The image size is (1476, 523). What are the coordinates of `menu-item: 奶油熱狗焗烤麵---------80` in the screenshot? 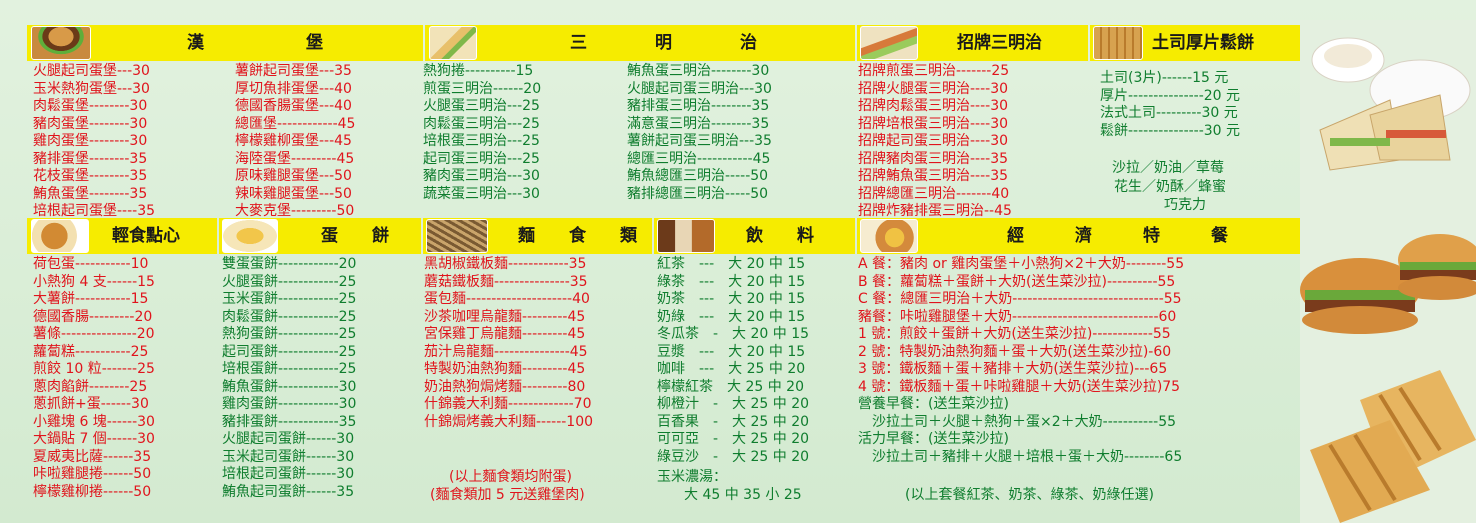 It's located at (505, 386).